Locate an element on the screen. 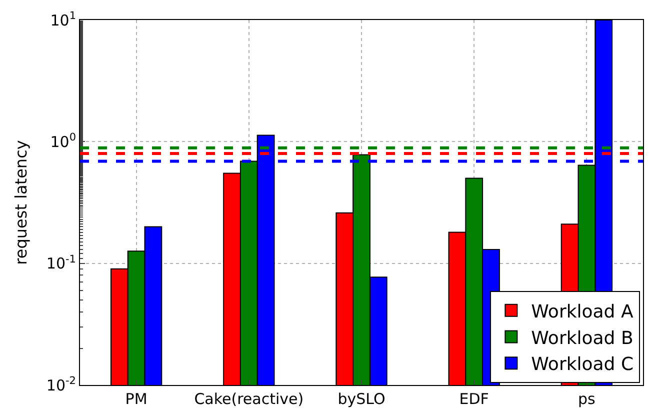  y-tick-label: 10$^{1}$ is located at coordinates (63, 20).